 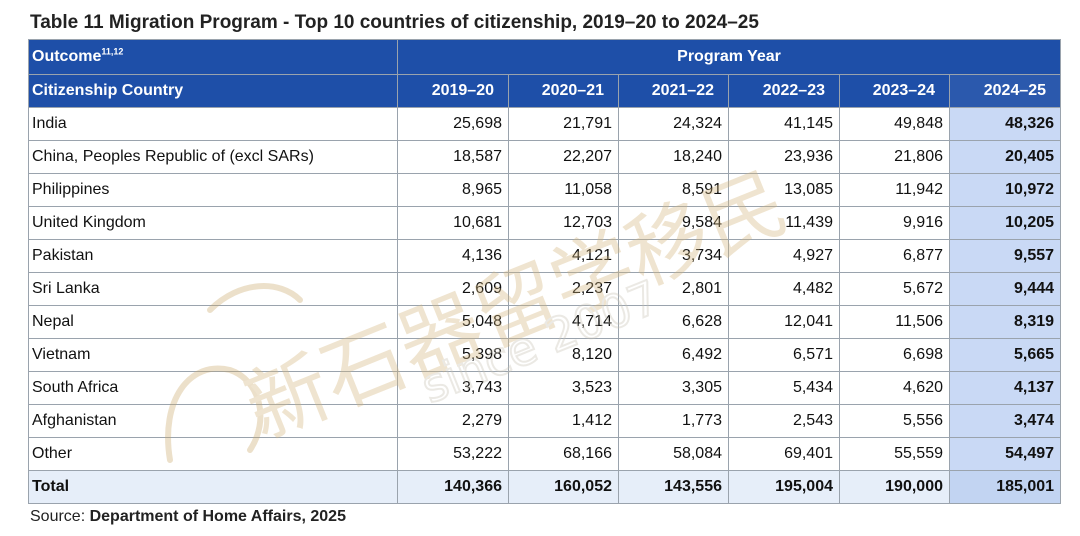 What do you see at coordinates (894, 322) in the screenshot?
I see `value-cell: 11,506` at bounding box center [894, 322].